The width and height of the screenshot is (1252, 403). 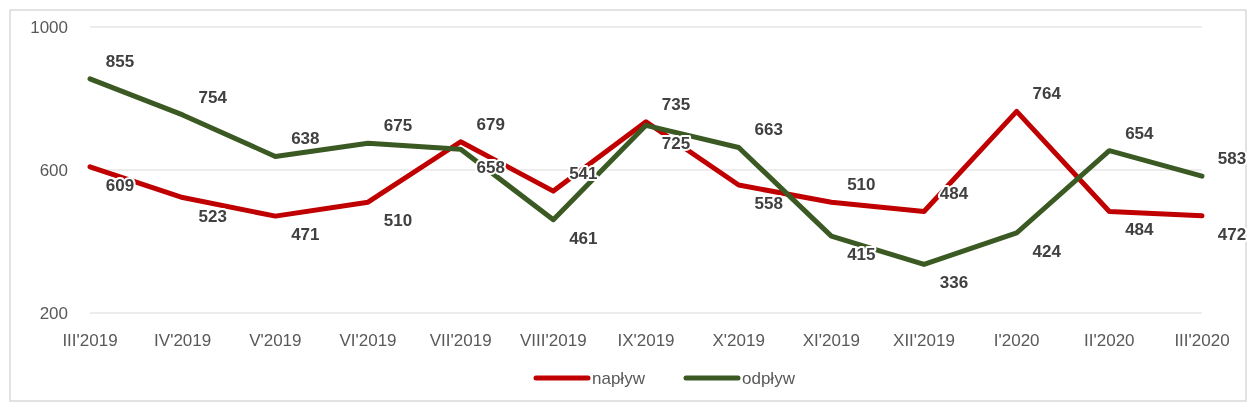 I want to click on data-label: 609, so click(x=120, y=185).